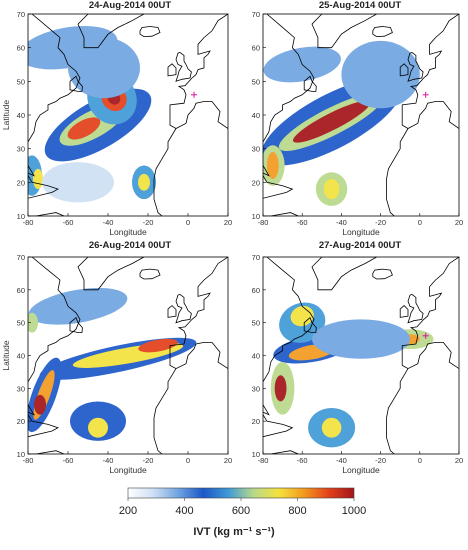 The width and height of the screenshot is (468, 550). What do you see at coordinates (354, 511) in the screenshot?
I see `colorbar-tick-label: 1000` at bounding box center [354, 511].